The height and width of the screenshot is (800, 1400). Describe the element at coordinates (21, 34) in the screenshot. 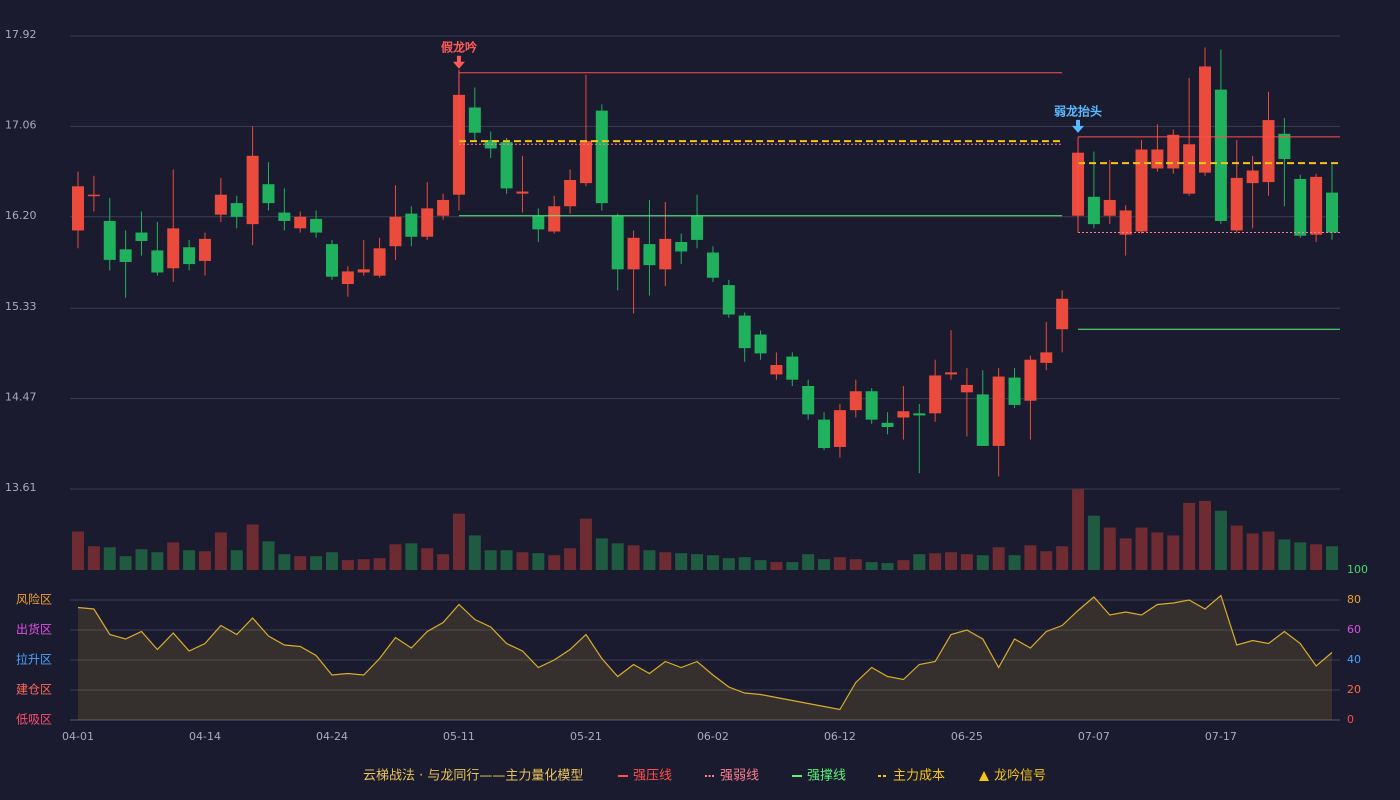

I see `y-tick-label: 17.92` at that location.